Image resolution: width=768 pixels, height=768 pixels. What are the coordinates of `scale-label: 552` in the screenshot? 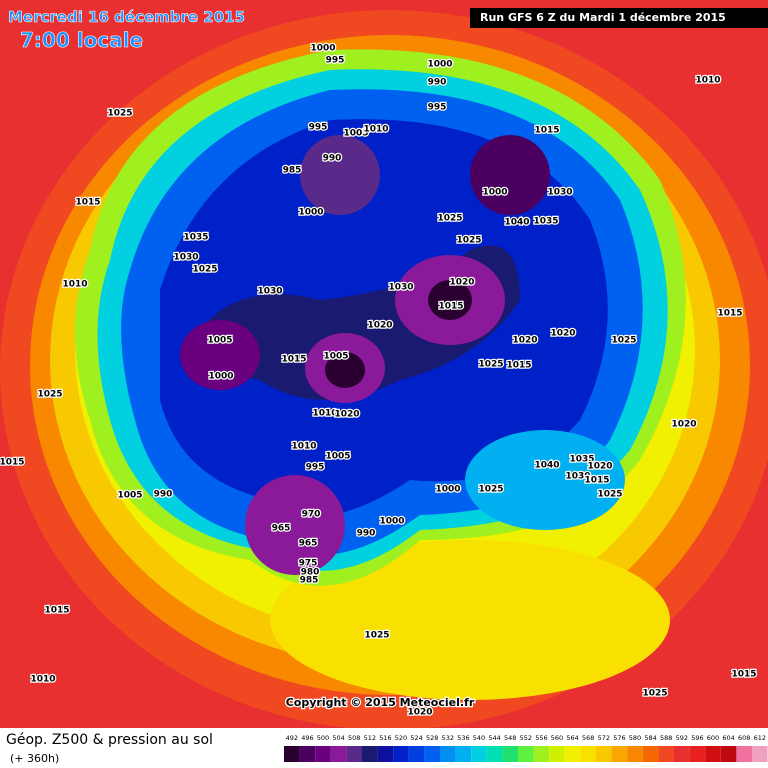 It's located at (526, 738).